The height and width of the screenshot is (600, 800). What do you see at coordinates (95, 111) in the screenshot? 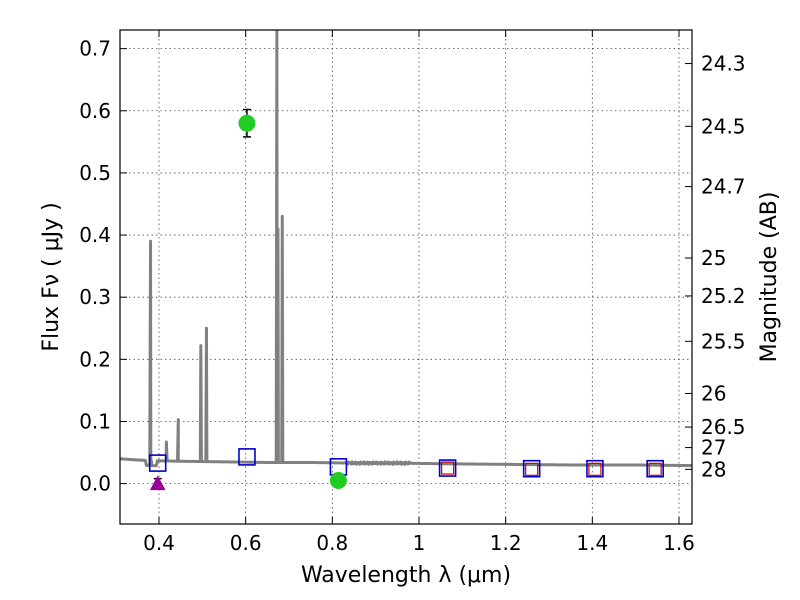
I see `y-tick-label: 0.6` at bounding box center [95, 111].